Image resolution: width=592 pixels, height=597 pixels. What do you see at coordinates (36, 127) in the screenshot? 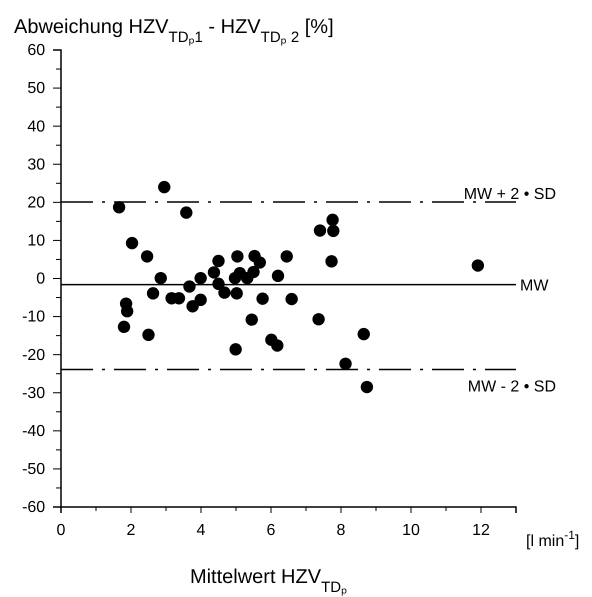
I see `y-tick-label: 40` at bounding box center [36, 127].